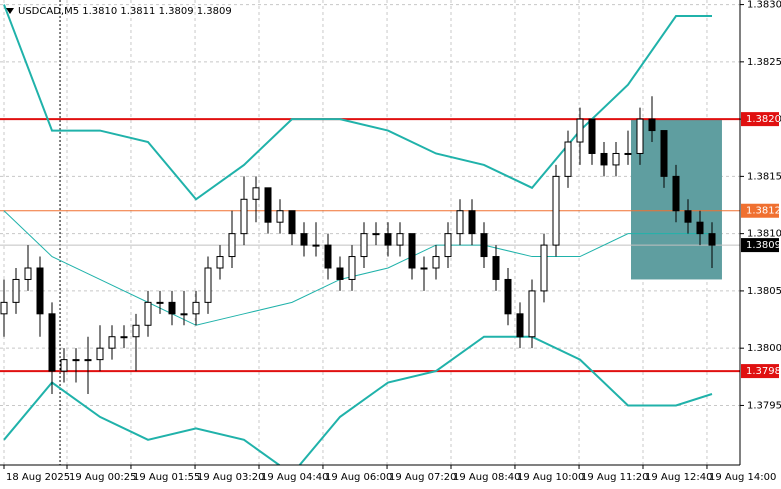 The image size is (781, 489). I want to click on price-label: 1.3820, so click(763, 119).